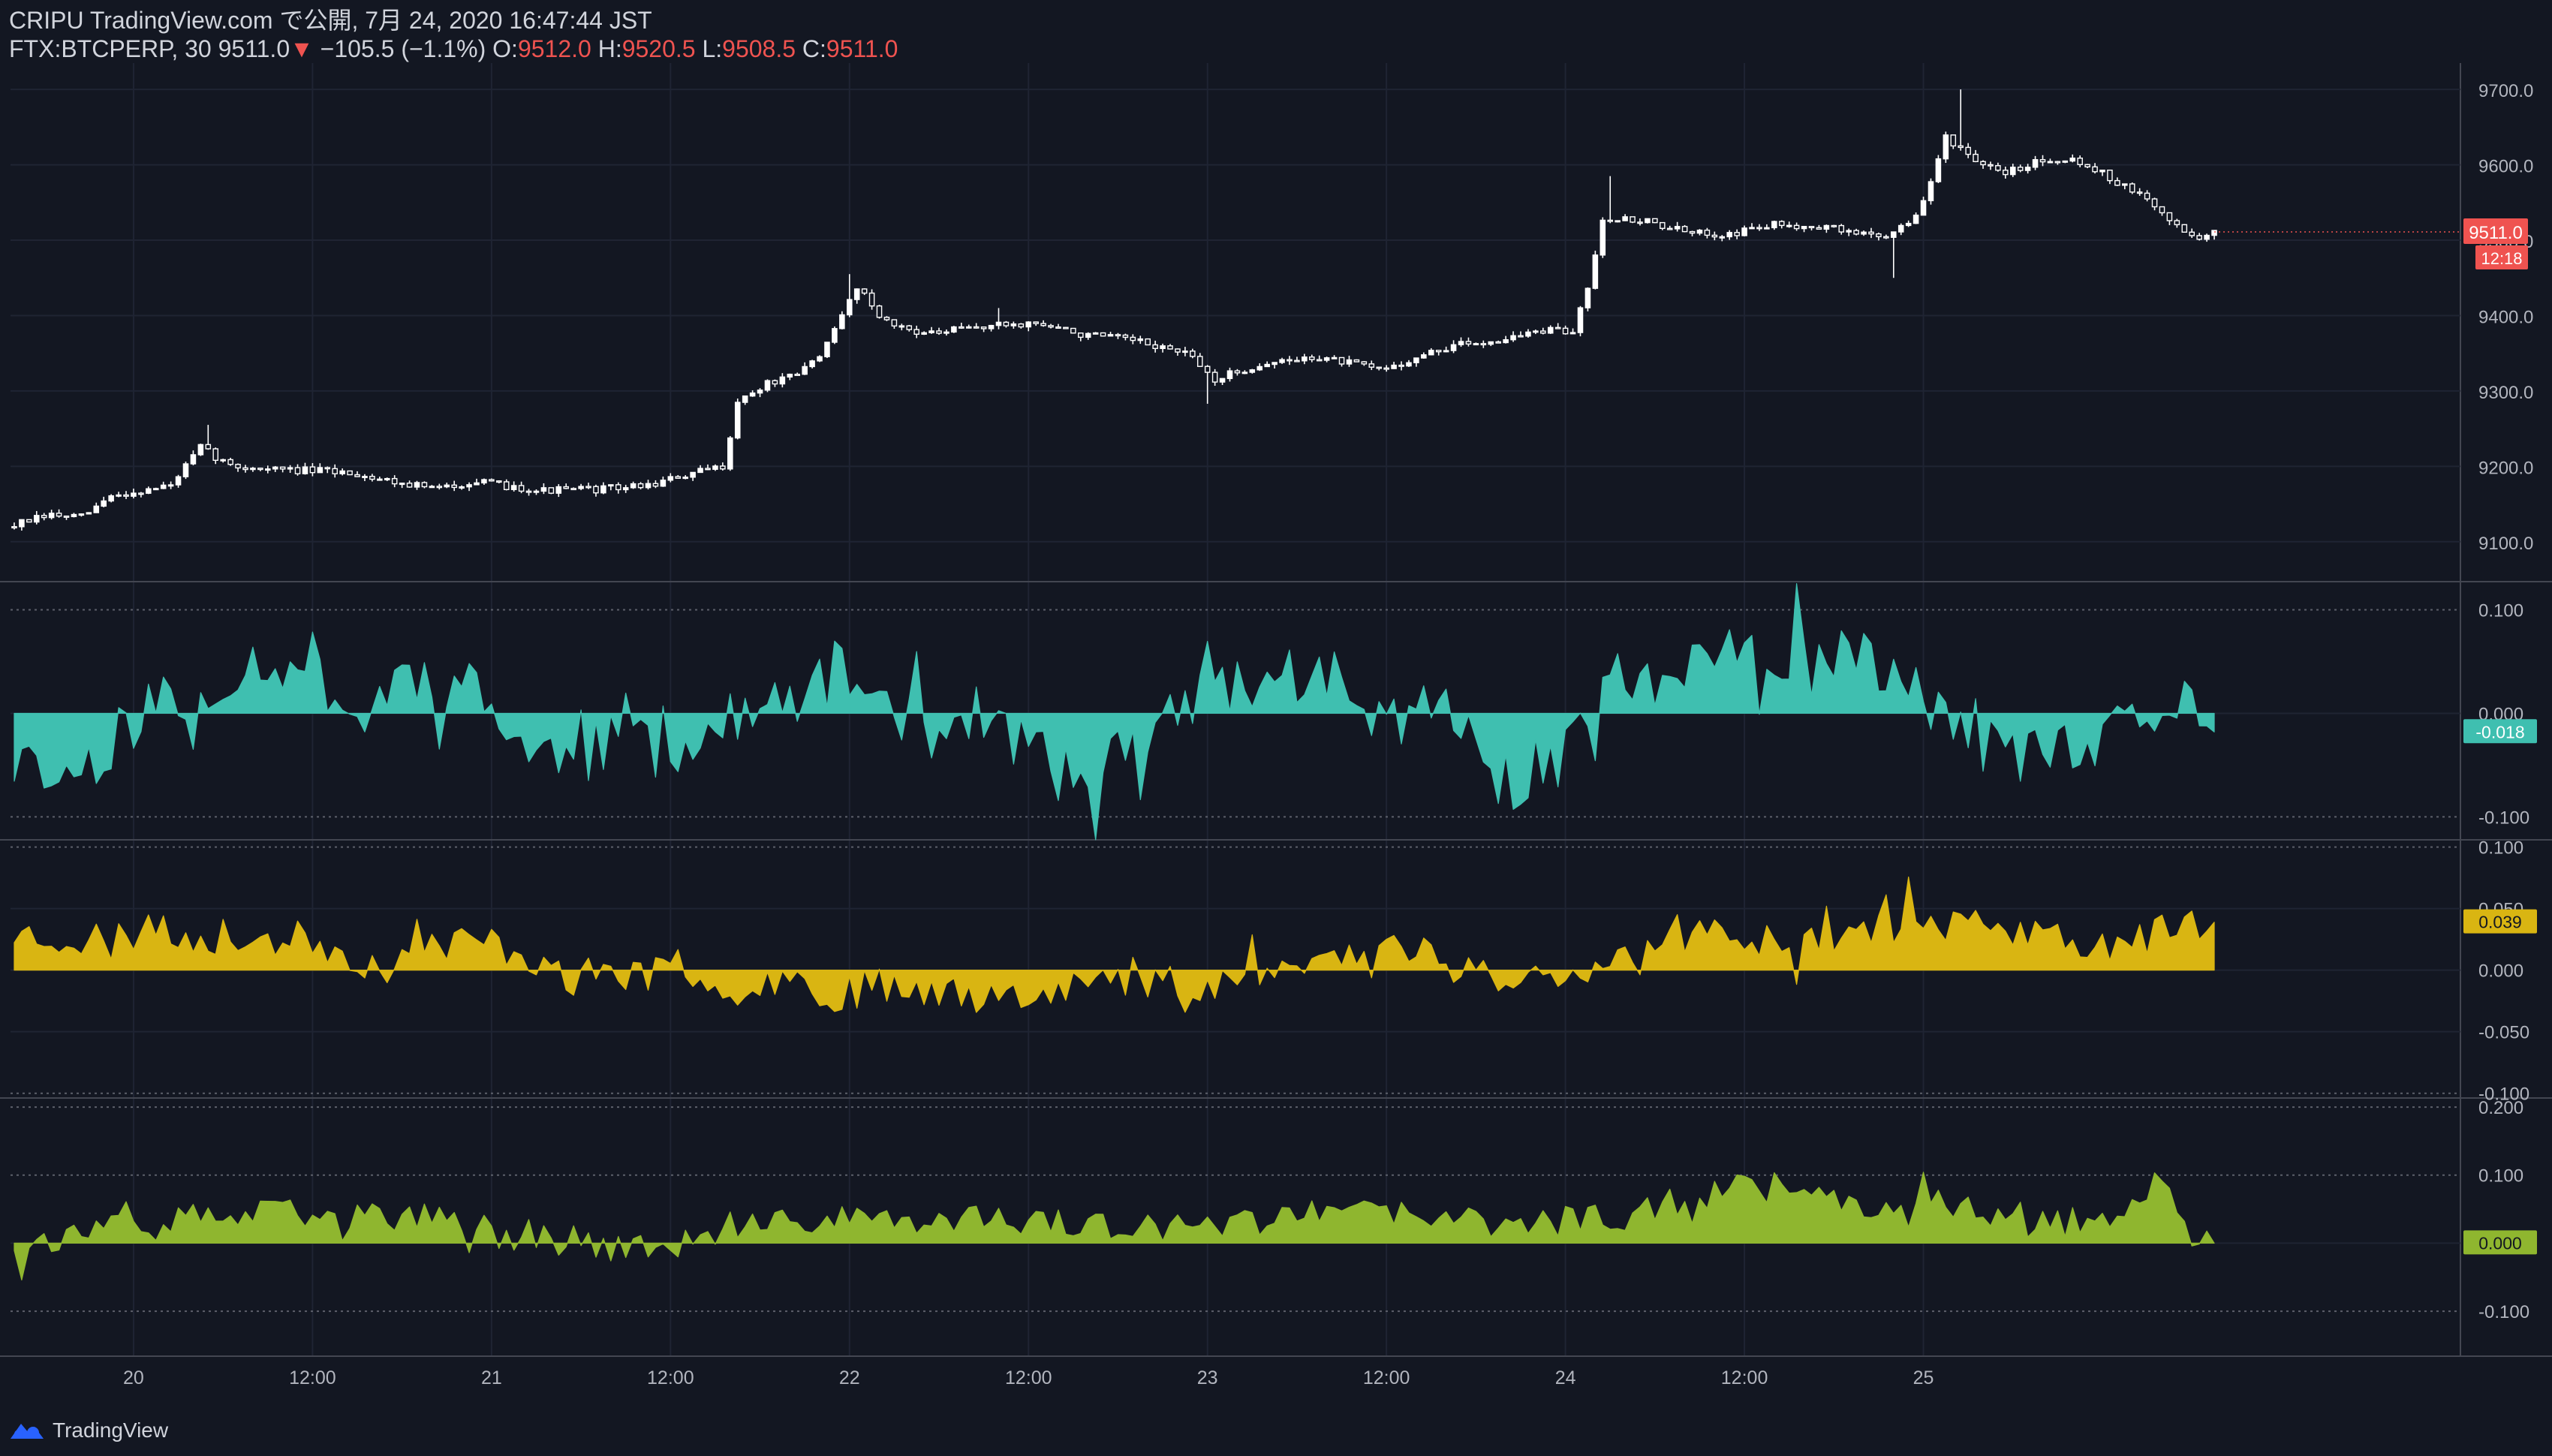 The height and width of the screenshot is (1456, 2552). Describe the element at coordinates (133, 1377) in the screenshot. I see `time-tick-label: 20` at that location.